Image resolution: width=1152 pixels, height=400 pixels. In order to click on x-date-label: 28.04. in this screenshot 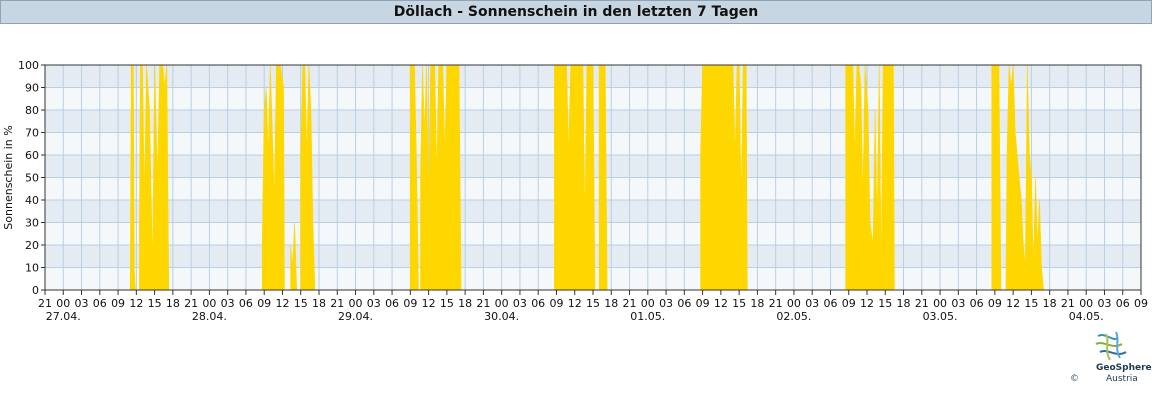, I will do `click(209, 316)`.